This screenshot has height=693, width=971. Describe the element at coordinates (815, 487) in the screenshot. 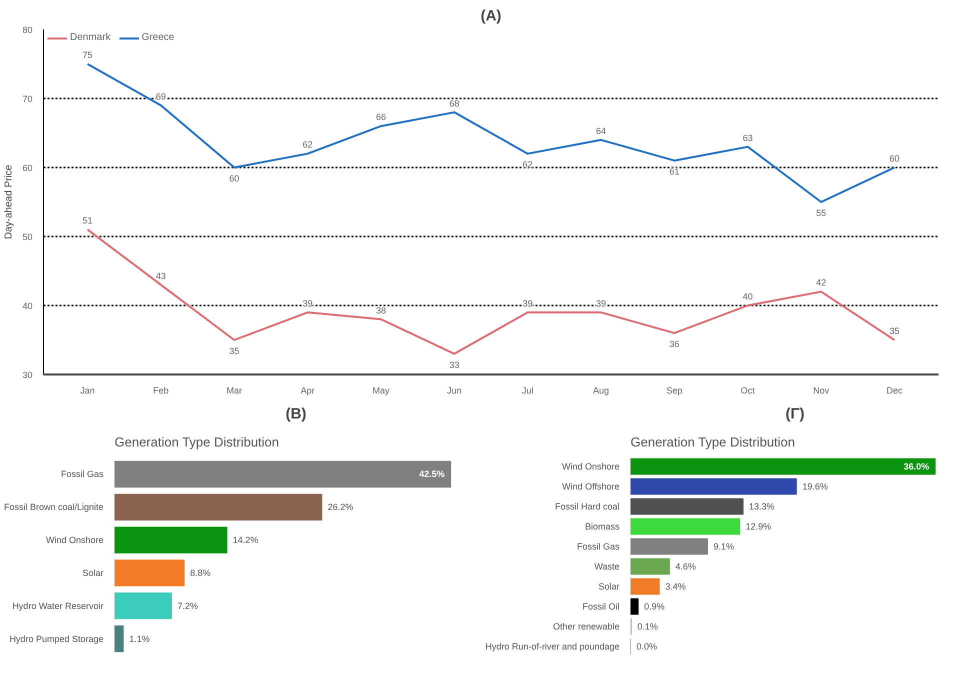

I see `data-label: 19.6%` at that location.